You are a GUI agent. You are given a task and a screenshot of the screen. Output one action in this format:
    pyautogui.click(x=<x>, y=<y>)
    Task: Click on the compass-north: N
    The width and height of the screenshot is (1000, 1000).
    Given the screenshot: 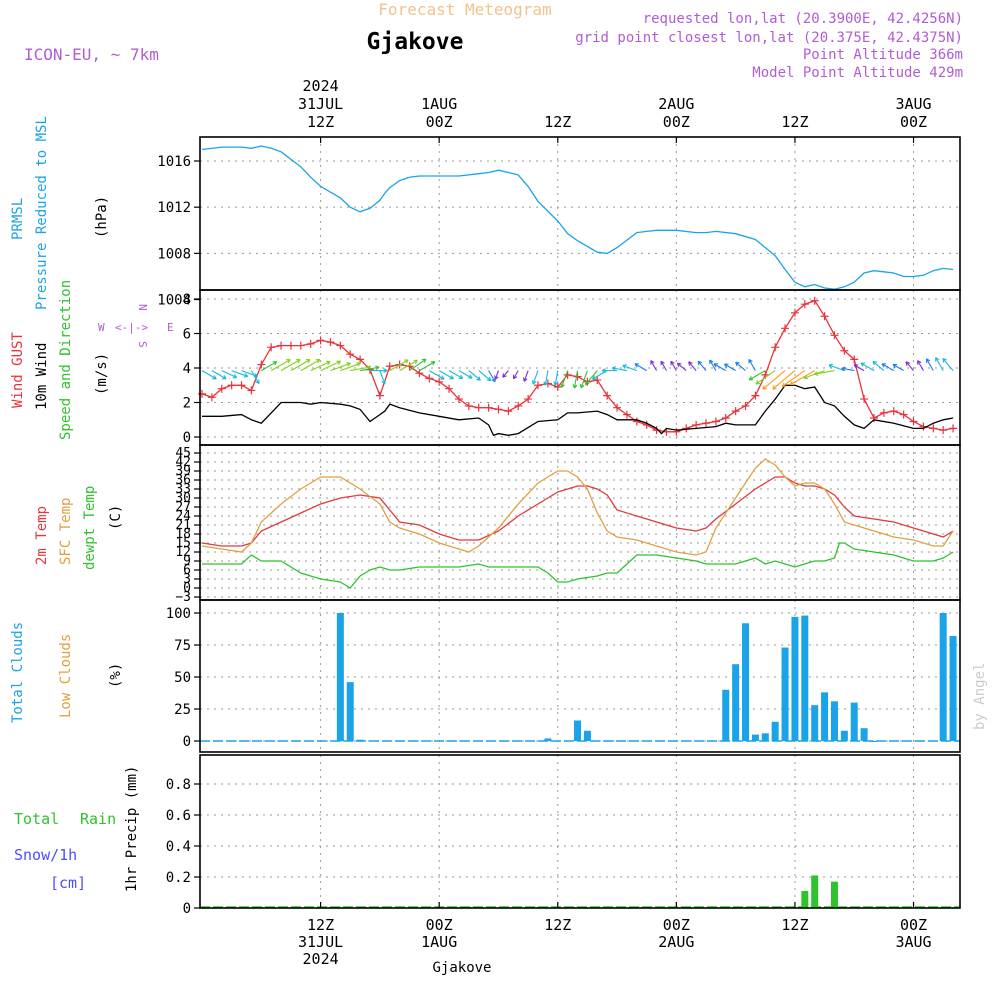 What is the action you would take?
    pyautogui.click(x=142, y=307)
    